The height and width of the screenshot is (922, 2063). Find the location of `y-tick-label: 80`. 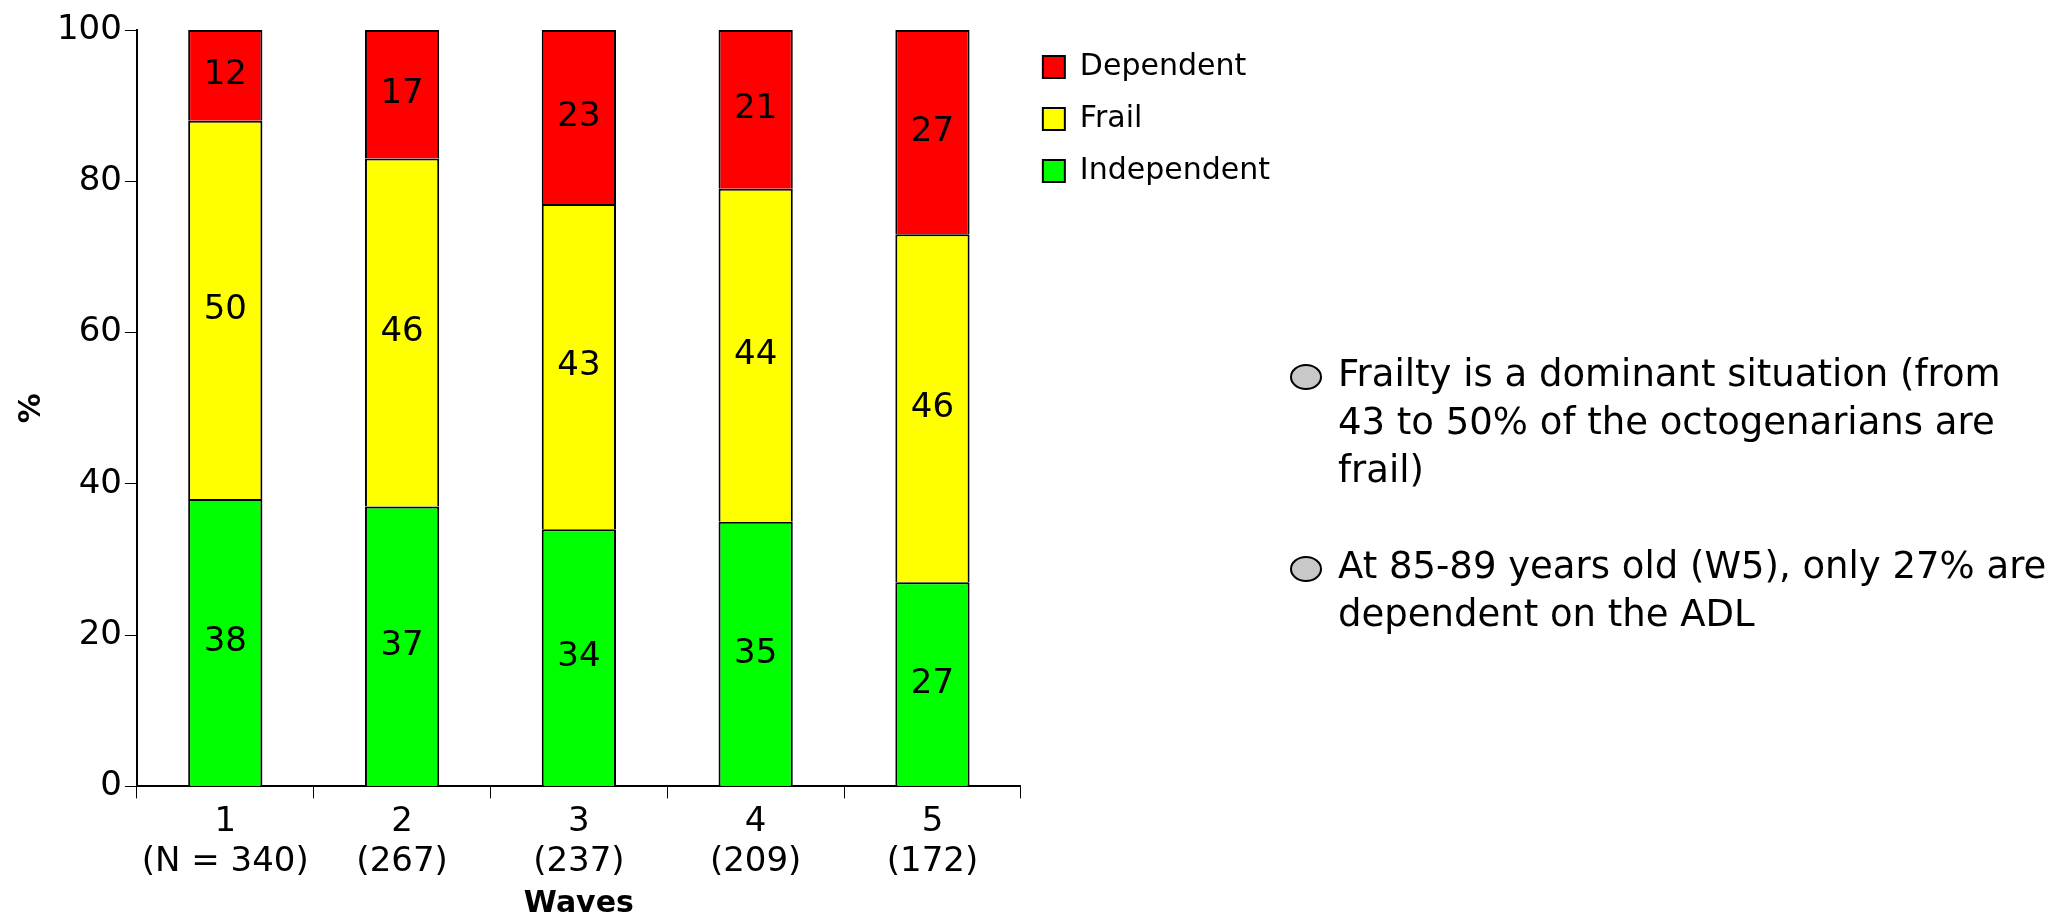

y-tick-label: 80 is located at coordinates (100, 178).